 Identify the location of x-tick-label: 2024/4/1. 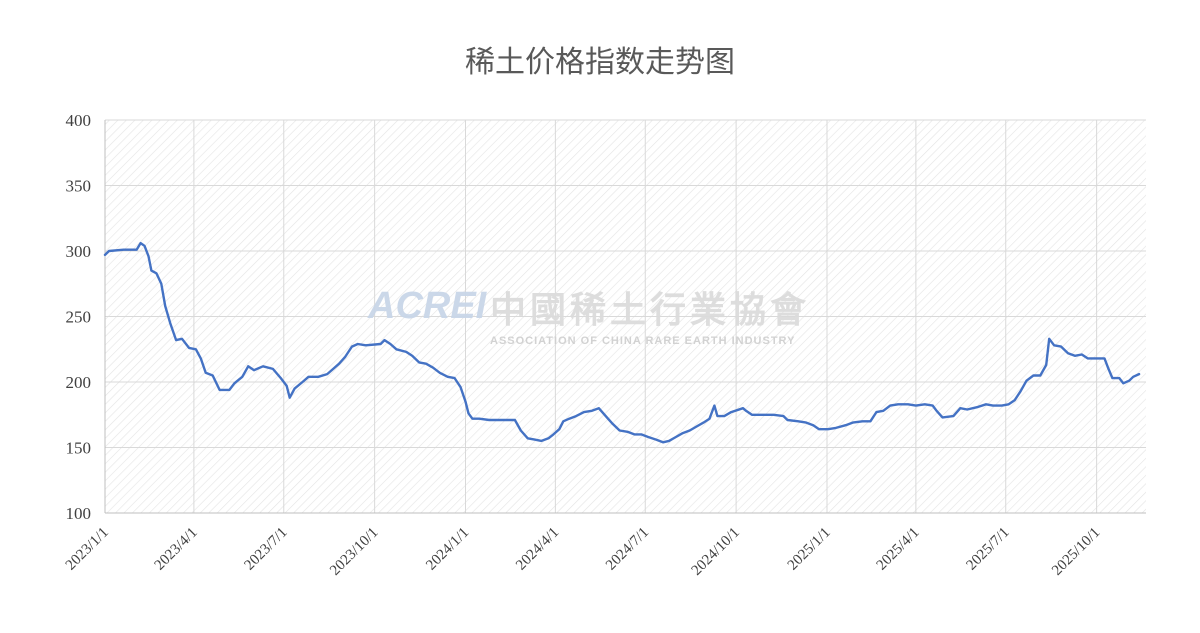
(537, 549).